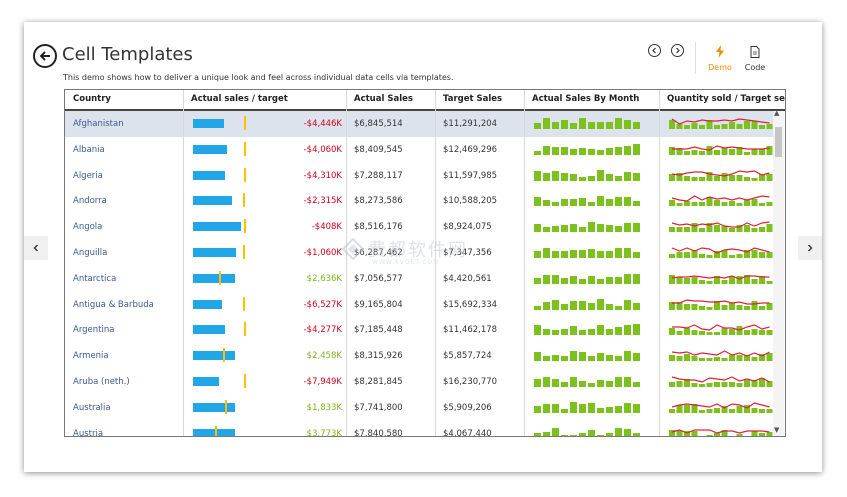 The image size is (847, 497). Describe the element at coordinates (419, 356) in the screenshot. I see `table-row: Armenia $2,458K $8,315,926 $5,857,724` at that location.